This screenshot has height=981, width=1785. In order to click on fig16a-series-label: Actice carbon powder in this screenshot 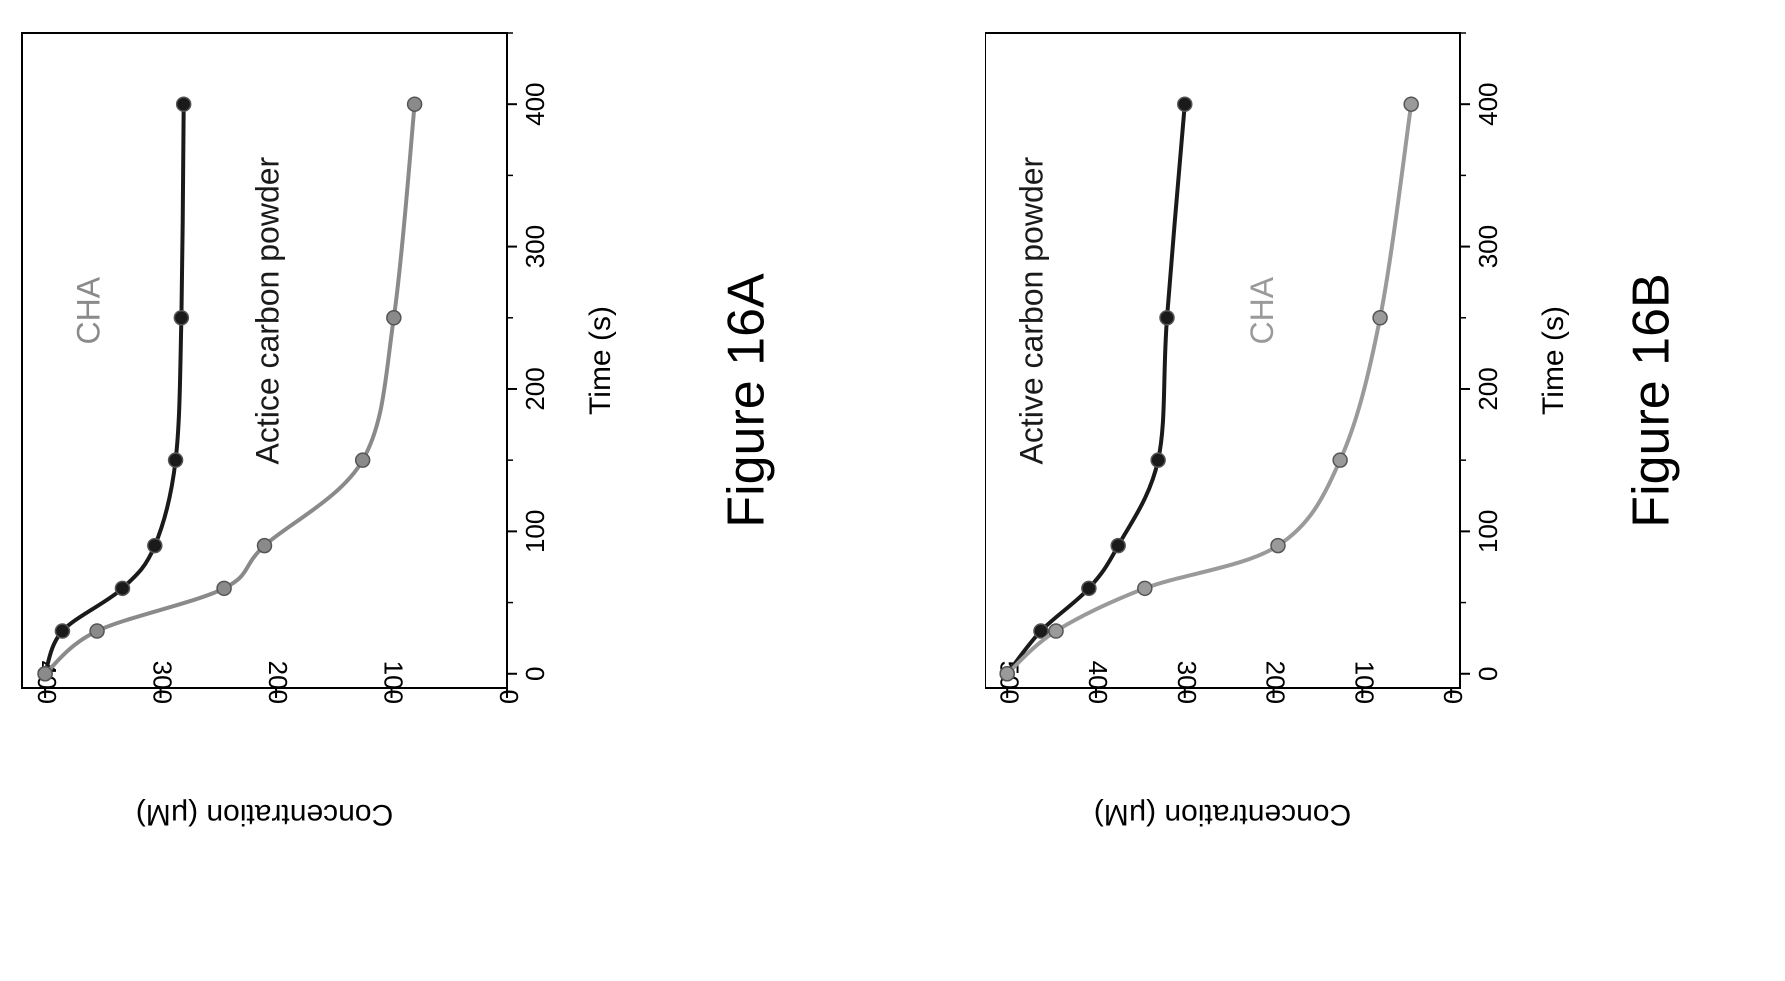, I will do `click(268, 310)`.